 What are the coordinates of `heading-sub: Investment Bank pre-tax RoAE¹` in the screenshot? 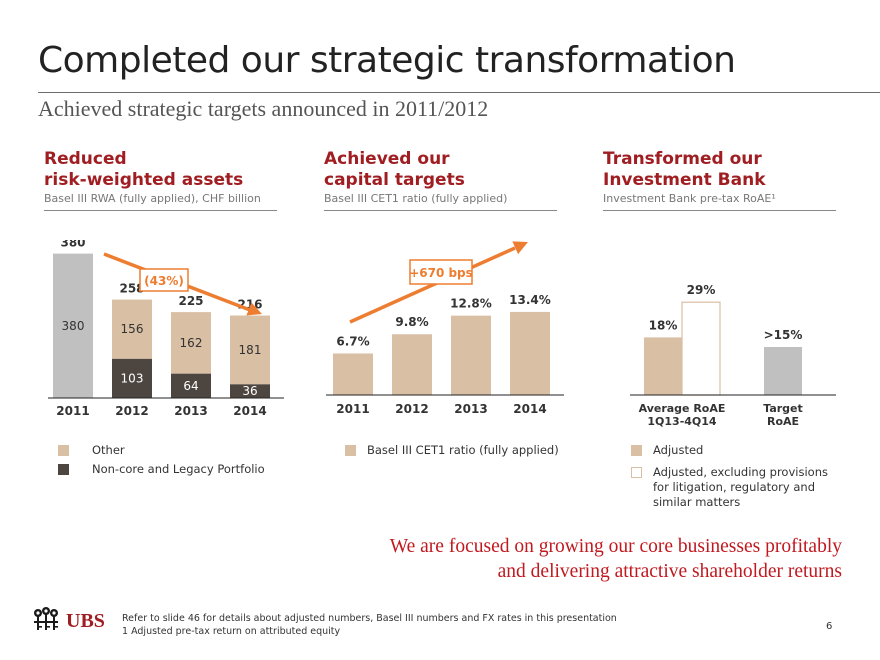 It's located at (689, 198).